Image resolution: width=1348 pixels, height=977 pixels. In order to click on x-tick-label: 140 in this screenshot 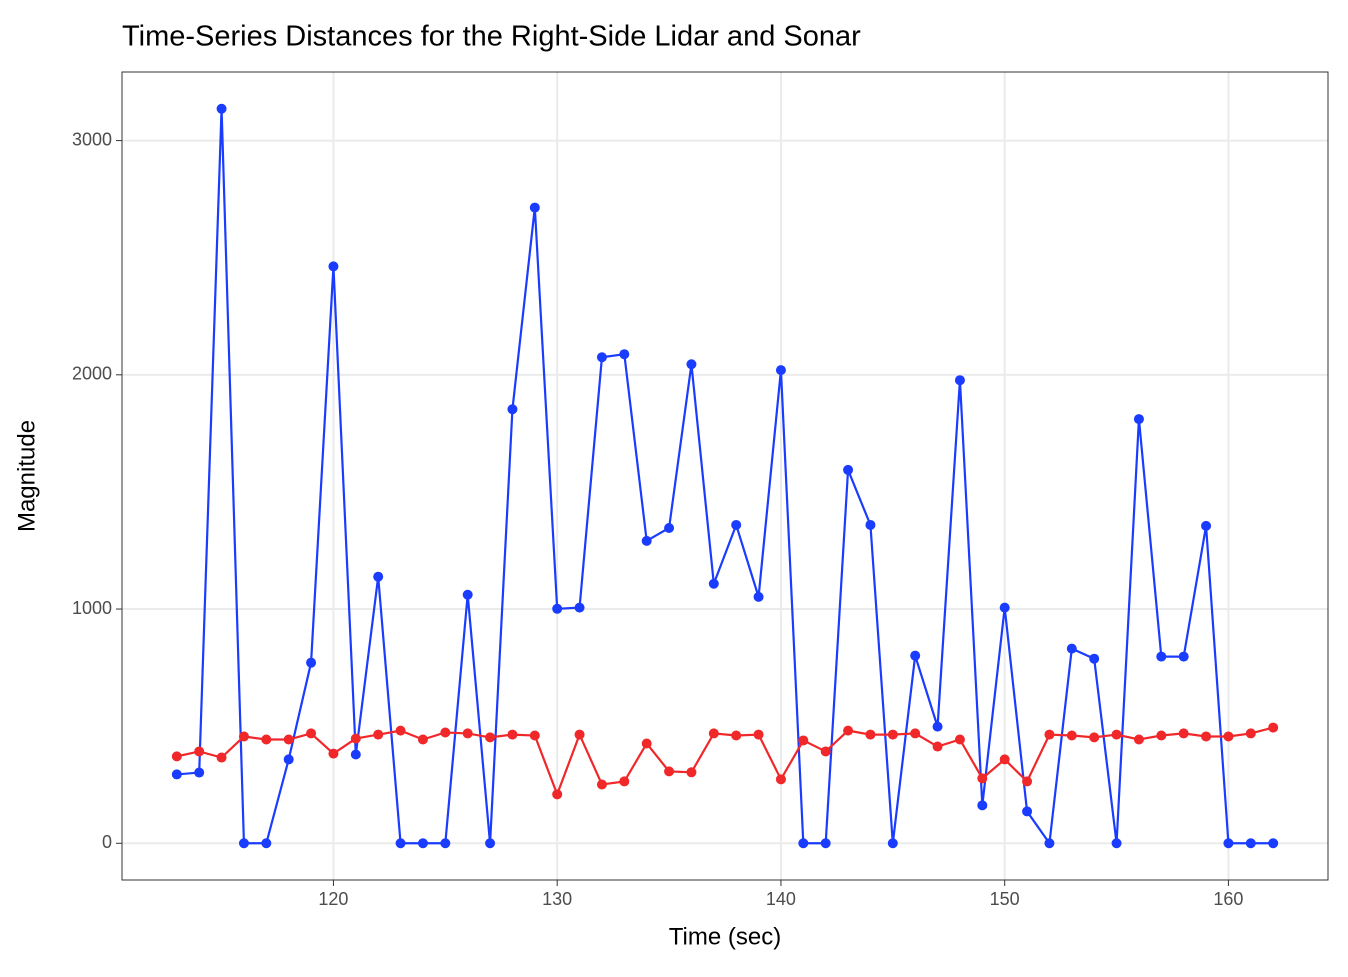, I will do `click(781, 899)`.